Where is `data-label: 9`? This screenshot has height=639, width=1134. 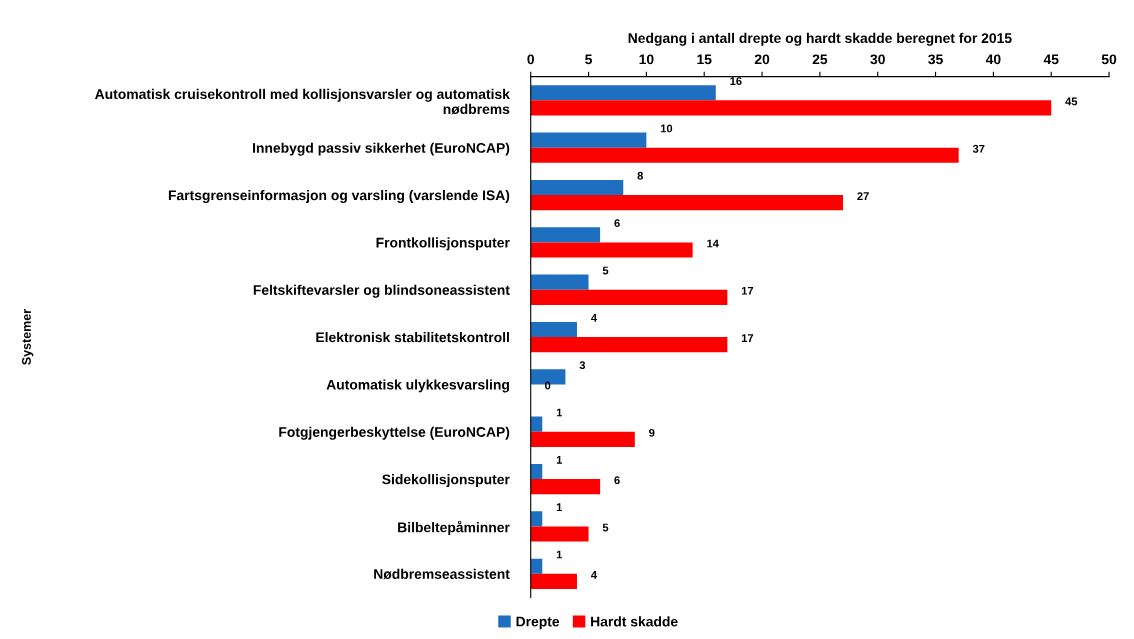
data-label: 9 is located at coordinates (652, 432).